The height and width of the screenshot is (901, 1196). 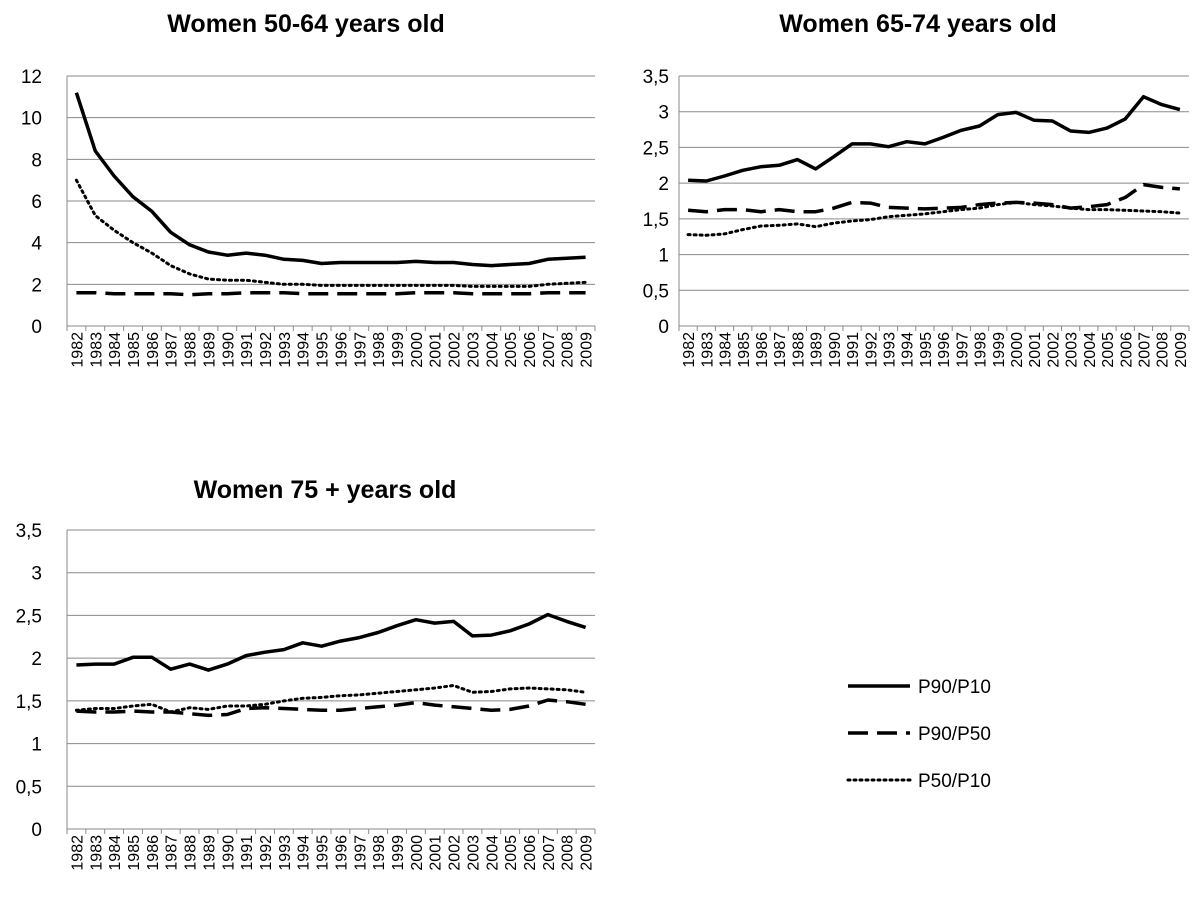 I want to click on chart3-x-tick-label: 1982, so click(x=77, y=853).